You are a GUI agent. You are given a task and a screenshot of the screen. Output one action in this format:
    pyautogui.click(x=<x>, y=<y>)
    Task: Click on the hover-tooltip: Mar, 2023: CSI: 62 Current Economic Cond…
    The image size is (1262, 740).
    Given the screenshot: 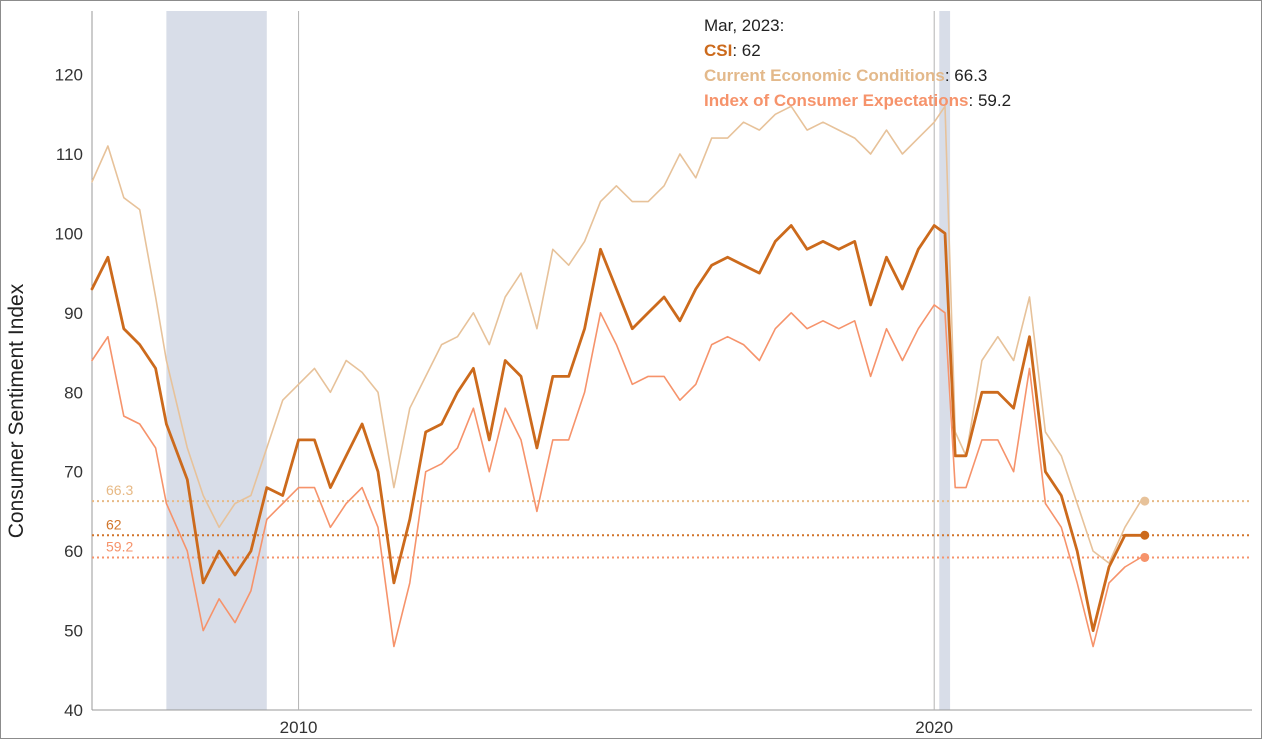 What is the action you would take?
    pyautogui.click(x=857, y=63)
    